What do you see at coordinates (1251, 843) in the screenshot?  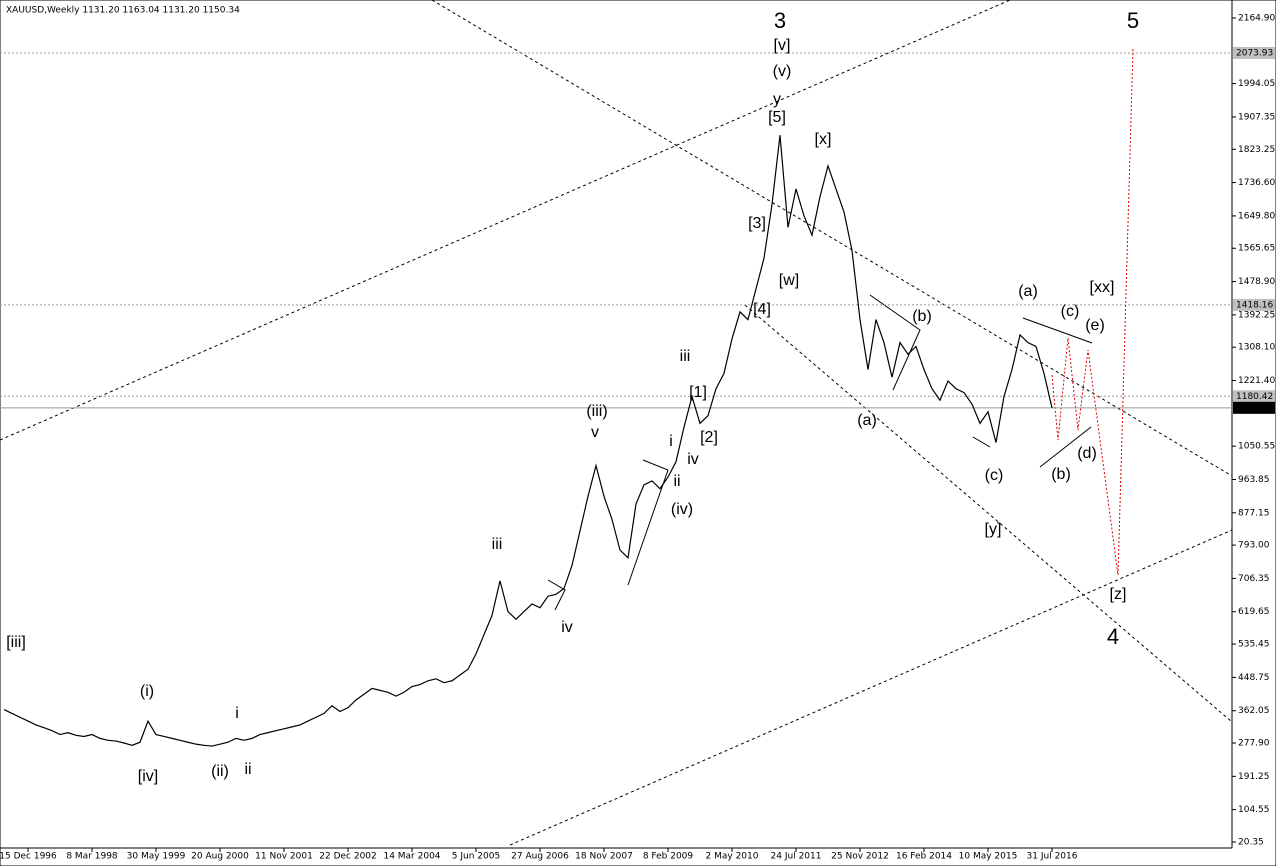 I see `y-tick-label: 20.35` at bounding box center [1251, 843].